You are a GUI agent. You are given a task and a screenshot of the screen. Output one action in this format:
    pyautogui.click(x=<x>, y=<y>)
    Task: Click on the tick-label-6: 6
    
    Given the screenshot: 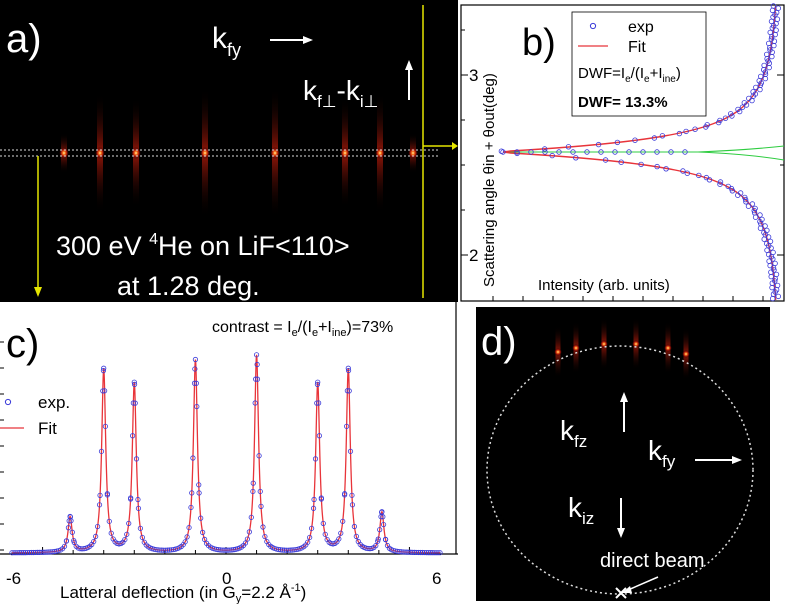 What is the action you would take?
    pyautogui.click(x=436, y=578)
    